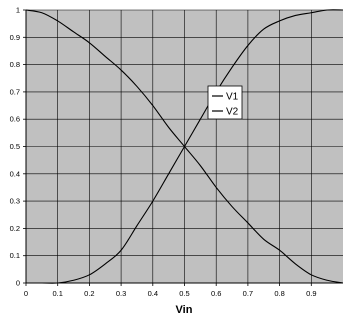 This screenshot has height=324, width=343. Describe the element at coordinates (248, 293) in the screenshot. I see `x-tick-label: 0.7` at that location.